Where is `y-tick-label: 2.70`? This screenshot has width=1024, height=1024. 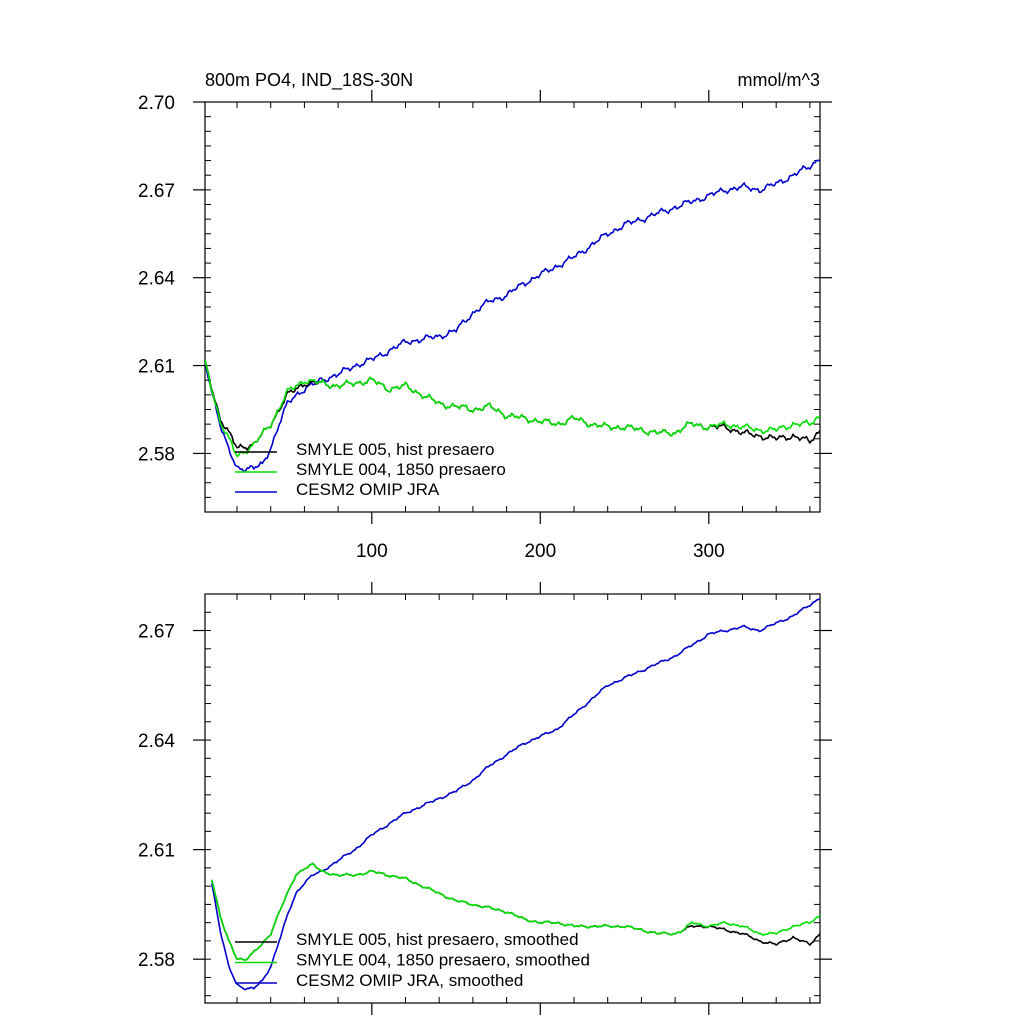
y-tick-label: 2.70 is located at coordinates (156, 103).